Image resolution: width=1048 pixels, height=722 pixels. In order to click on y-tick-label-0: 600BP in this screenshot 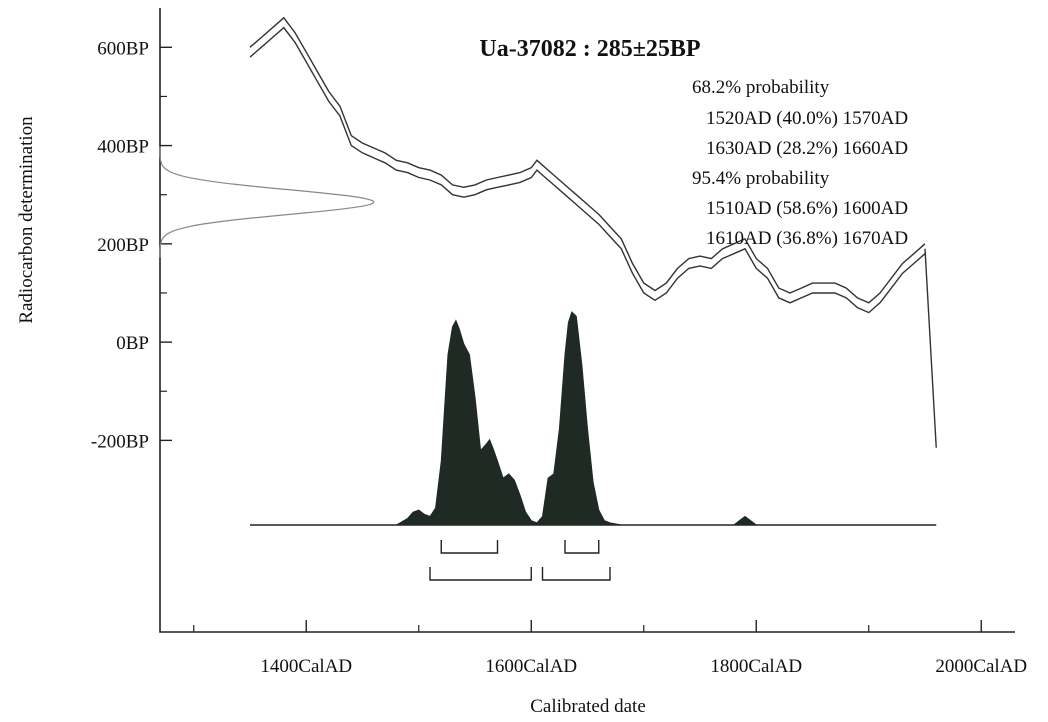, I will do `click(123, 48)`.